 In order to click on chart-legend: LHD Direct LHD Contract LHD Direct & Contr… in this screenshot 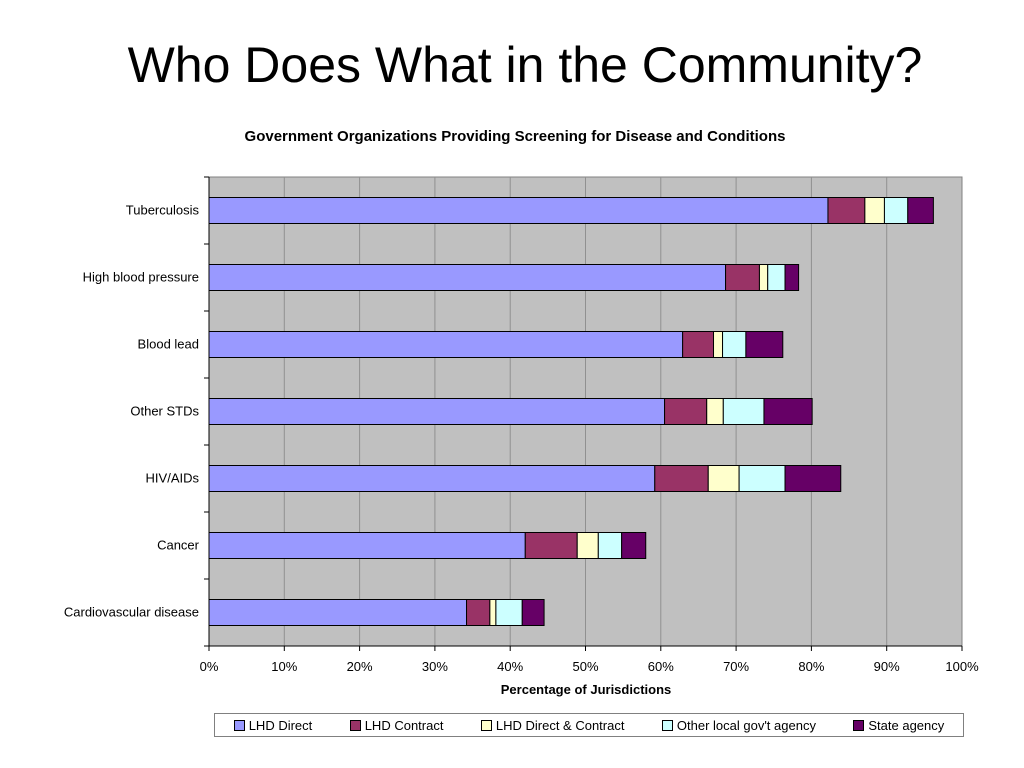, I will do `click(589, 725)`.